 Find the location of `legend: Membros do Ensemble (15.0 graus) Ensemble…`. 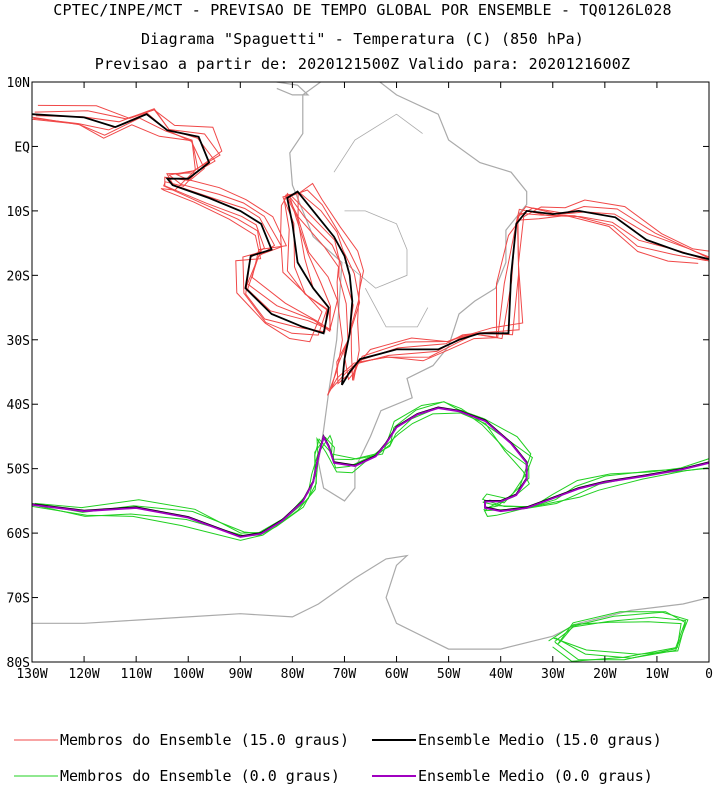

legend: Membros do Ensemble (15.0 graus) Ensemble… is located at coordinates (338, 758).